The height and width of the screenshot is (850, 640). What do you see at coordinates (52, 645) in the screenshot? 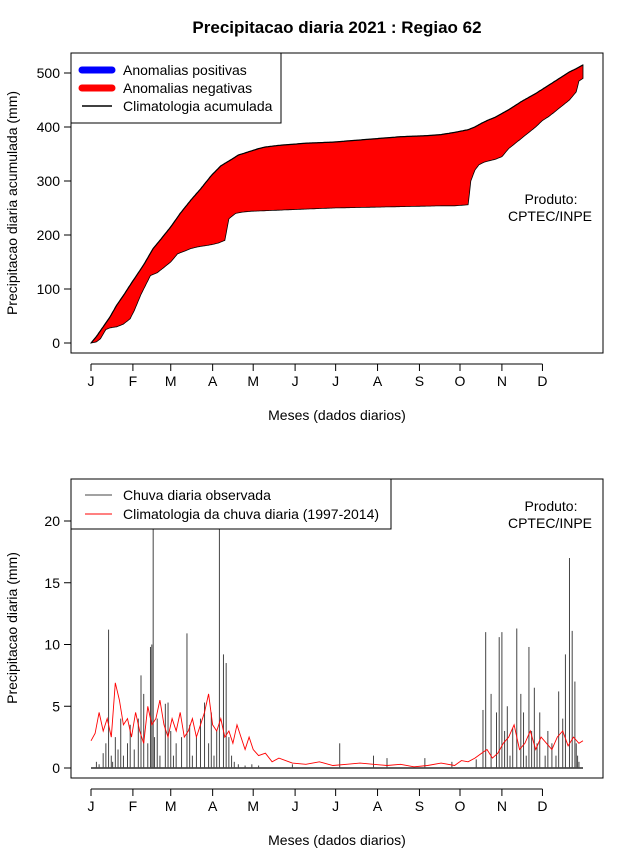
I see `y-tick-label: 10` at bounding box center [52, 645].